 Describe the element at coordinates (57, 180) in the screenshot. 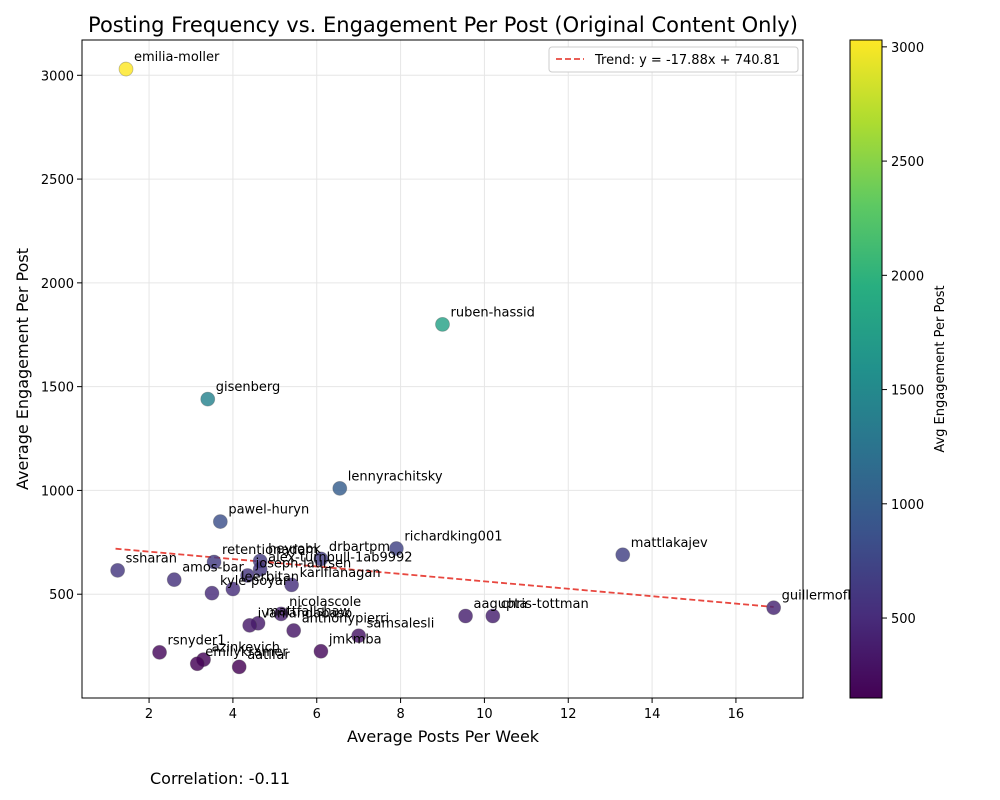

I see `y-tick-label: 2500` at that location.